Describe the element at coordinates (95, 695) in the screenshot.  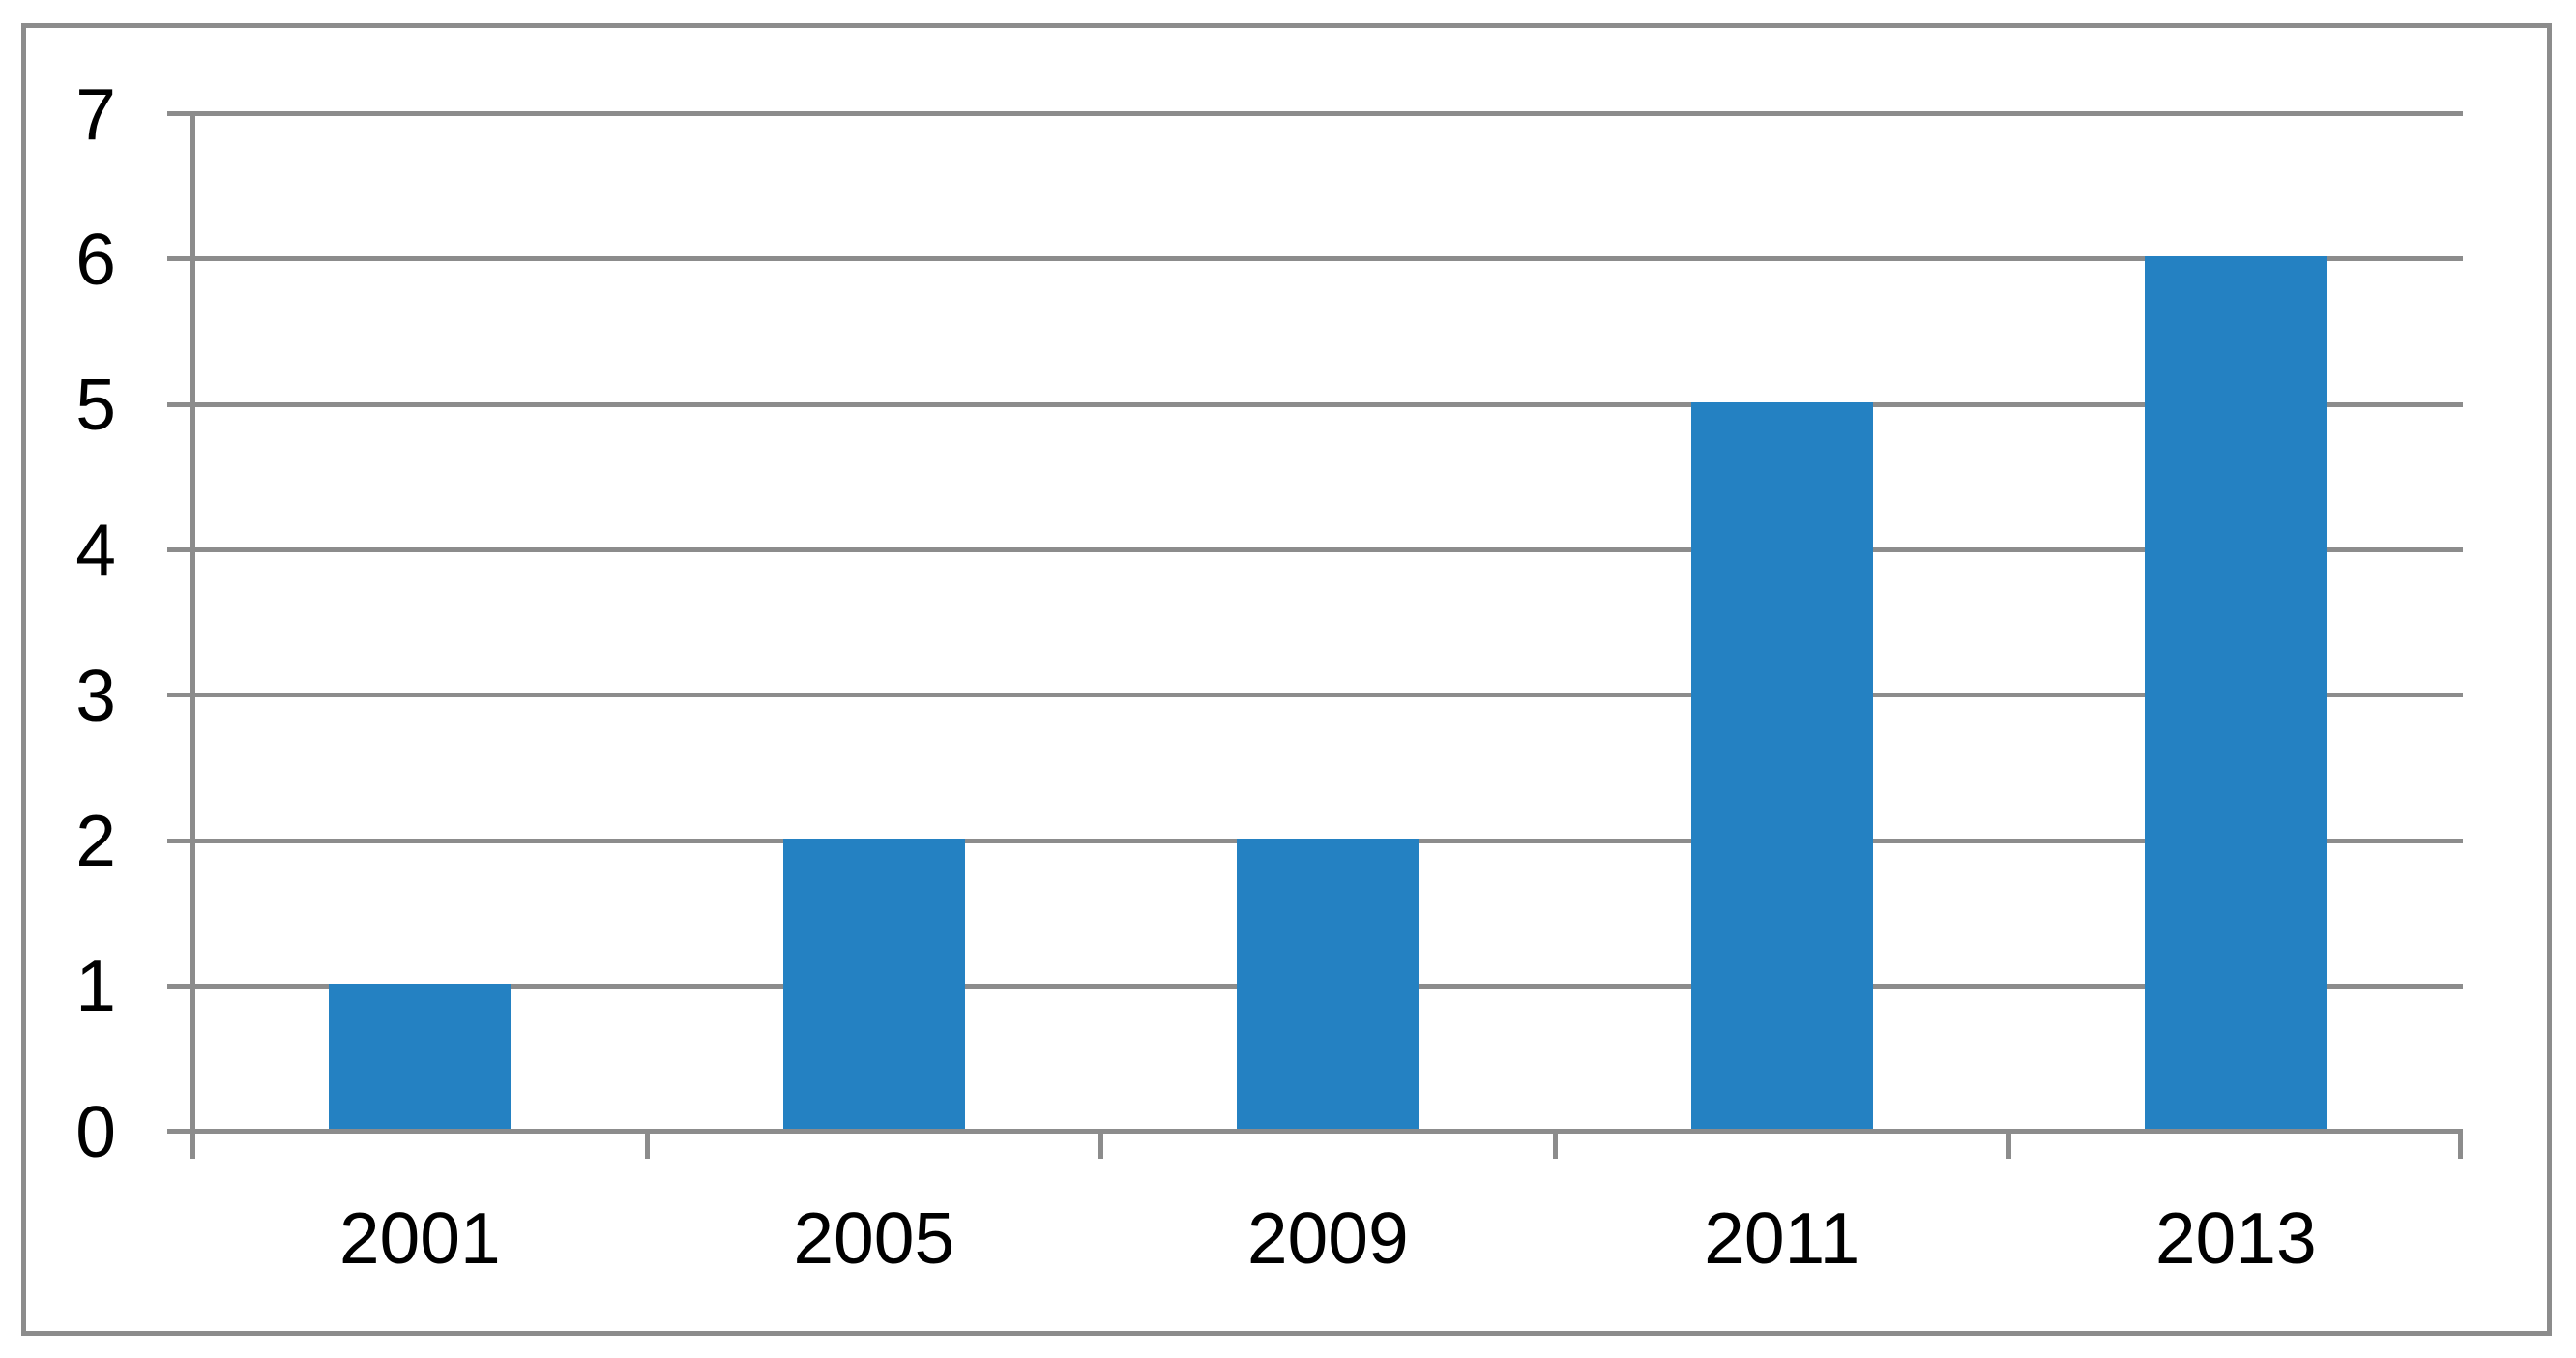
I see `y-axis-tick-label: 3` at that location.